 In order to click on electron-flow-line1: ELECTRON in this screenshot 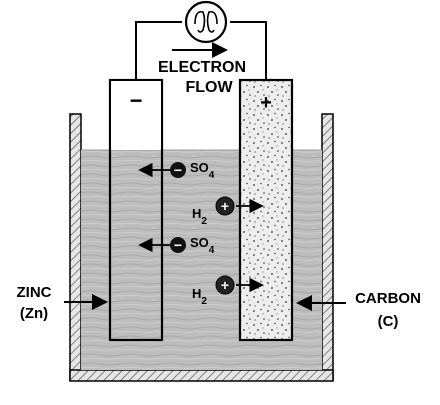, I will do `click(202, 67)`.